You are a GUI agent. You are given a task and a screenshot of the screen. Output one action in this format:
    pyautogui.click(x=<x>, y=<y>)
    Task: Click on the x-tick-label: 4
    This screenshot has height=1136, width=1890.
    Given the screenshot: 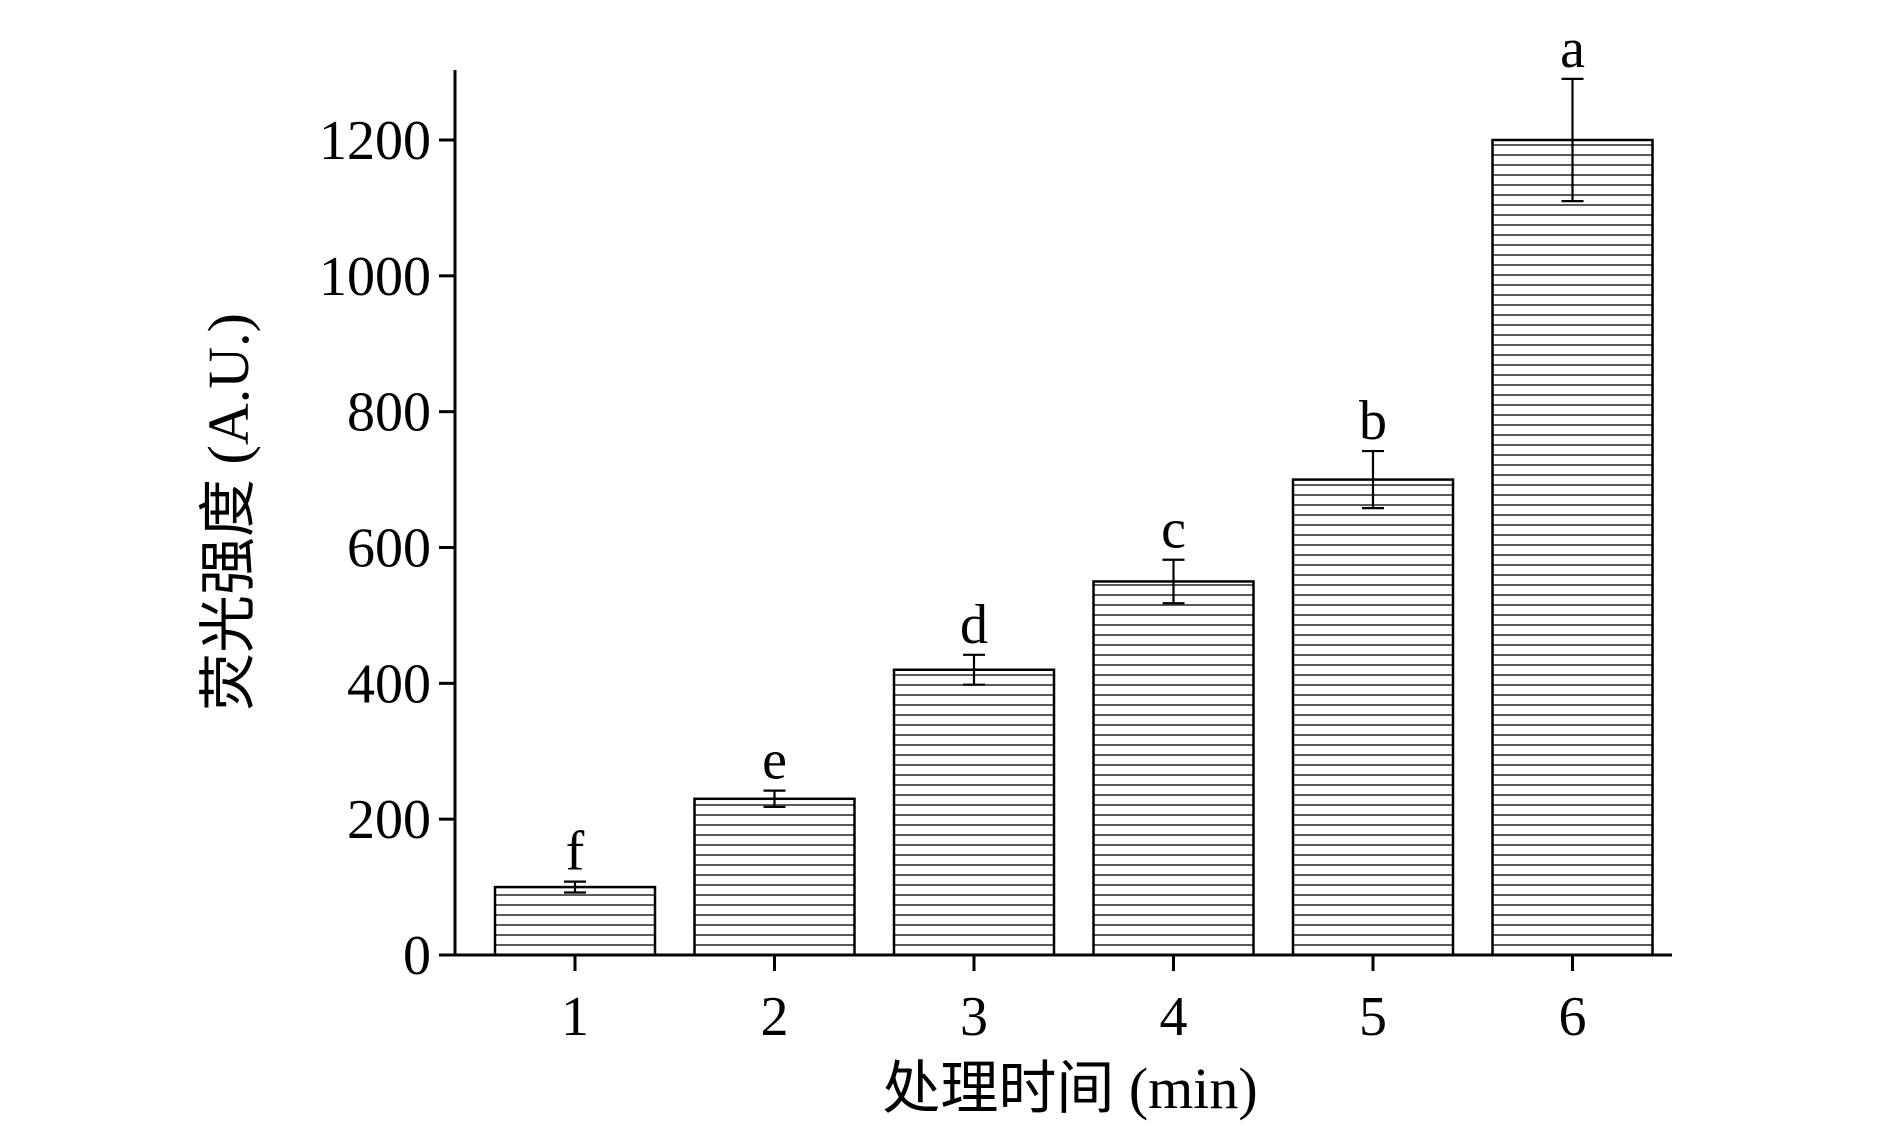 What is the action you would take?
    pyautogui.click(x=1174, y=1017)
    